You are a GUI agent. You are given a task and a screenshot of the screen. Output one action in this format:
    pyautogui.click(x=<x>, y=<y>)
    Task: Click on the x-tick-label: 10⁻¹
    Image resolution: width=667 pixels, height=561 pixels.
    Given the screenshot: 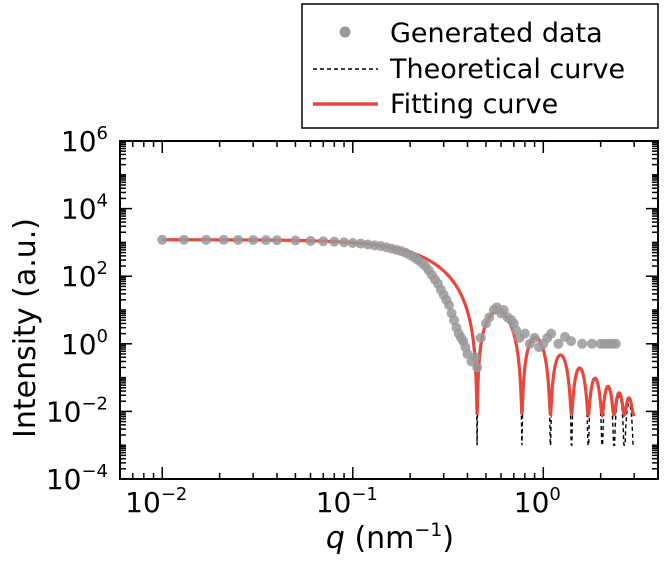 What is the action you would take?
    pyautogui.click(x=347, y=501)
    